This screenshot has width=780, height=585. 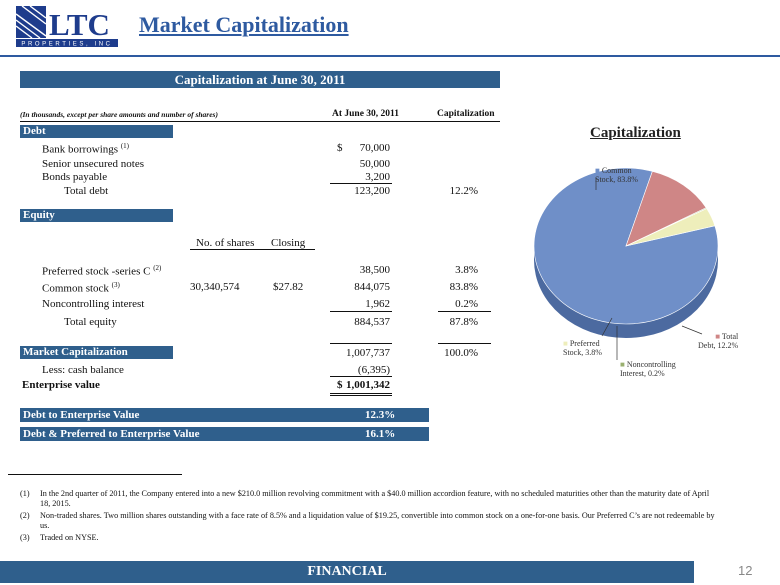 I want to click on page-title: Market Capitalization, so click(x=244, y=24).